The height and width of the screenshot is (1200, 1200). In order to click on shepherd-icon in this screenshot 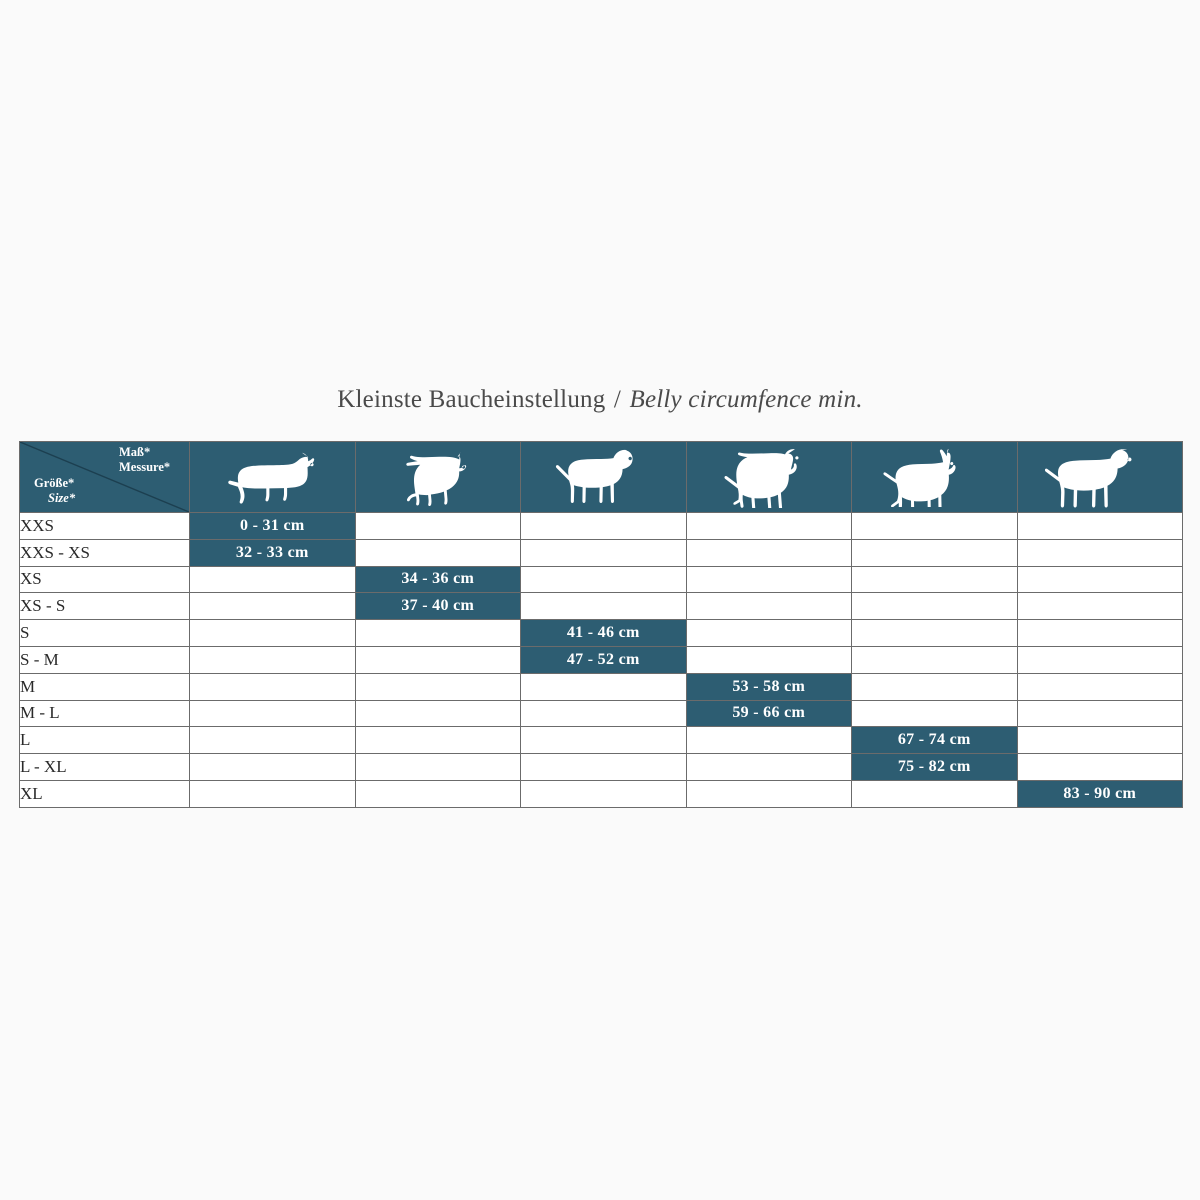, I will do `click(919, 477)`.